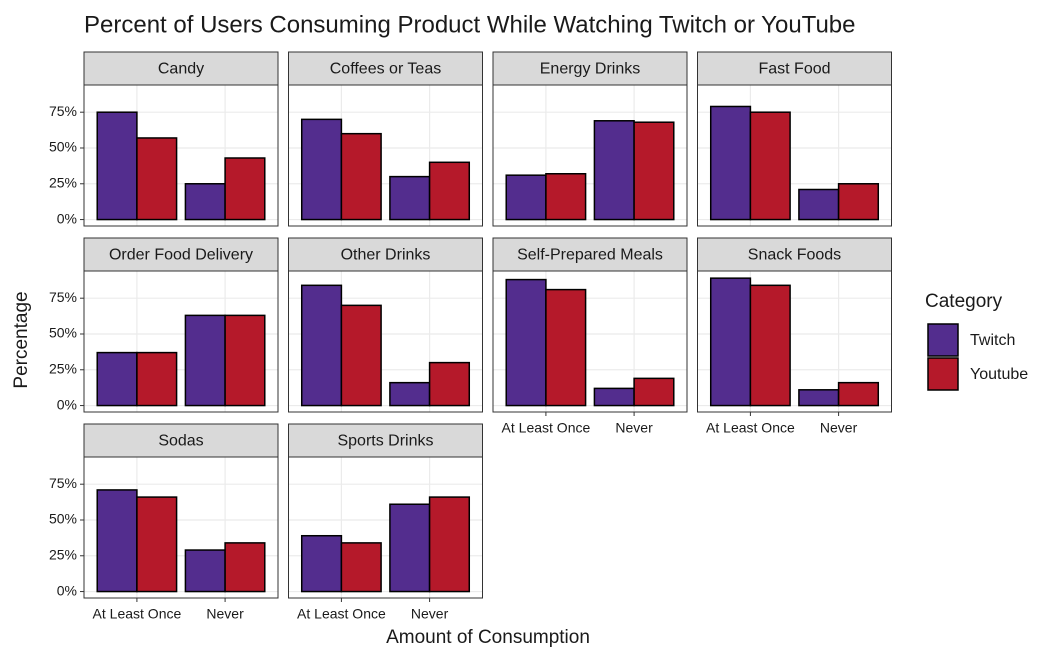 The width and height of the screenshot is (1037, 650). I want to click on facet-label: Candy, so click(181, 69).